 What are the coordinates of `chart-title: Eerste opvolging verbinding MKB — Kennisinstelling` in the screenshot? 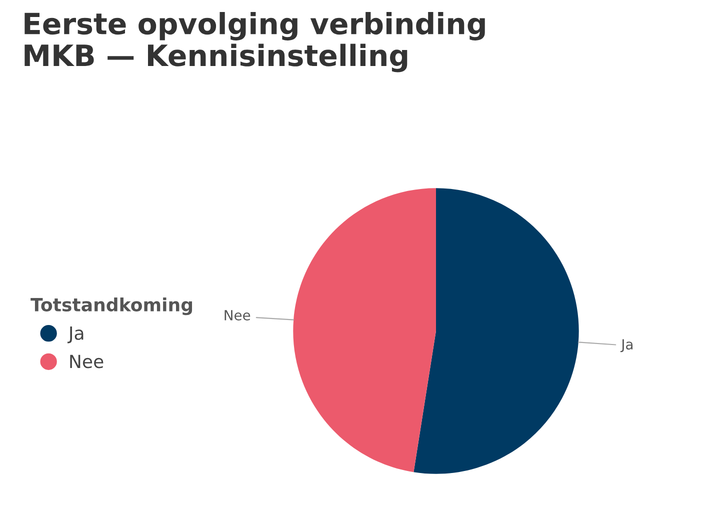 It's located at (254, 42).